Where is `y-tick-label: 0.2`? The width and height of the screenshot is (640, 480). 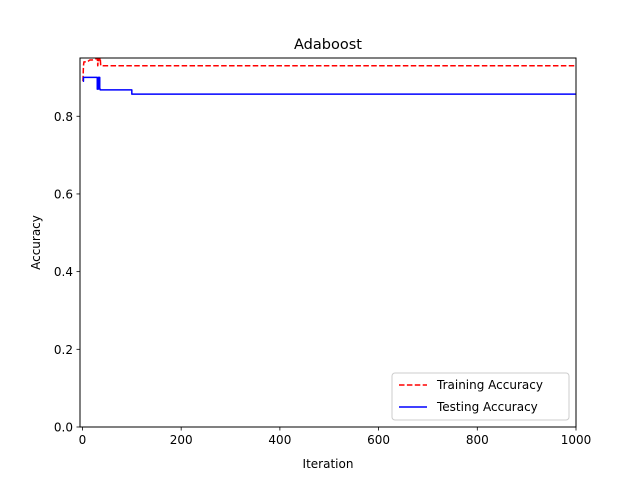
y-tick-label: 0.2 is located at coordinates (63, 350).